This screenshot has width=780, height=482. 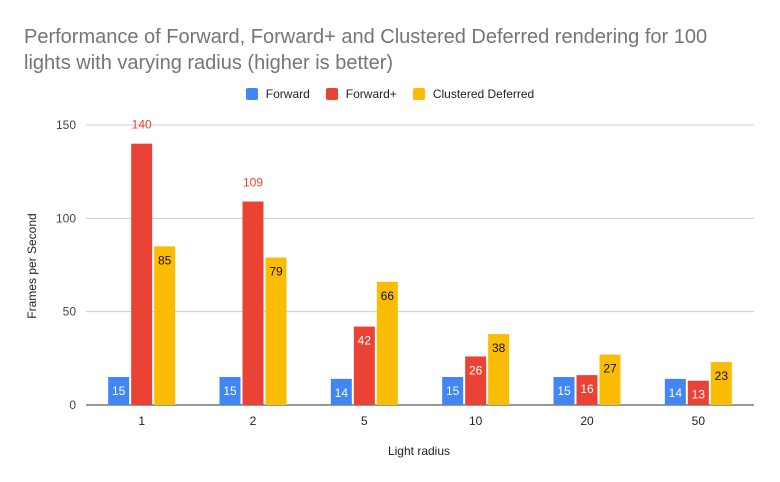 What do you see at coordinates (66, 218) in the screenshot?
I see `y-tick-label: 100` at bounding box center [66, 218].